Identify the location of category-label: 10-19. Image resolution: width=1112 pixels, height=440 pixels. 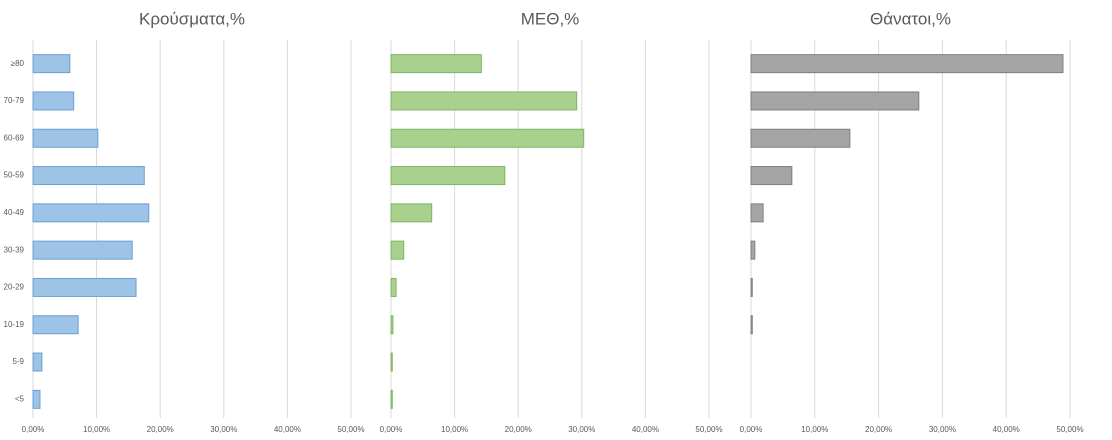
(14, 324).